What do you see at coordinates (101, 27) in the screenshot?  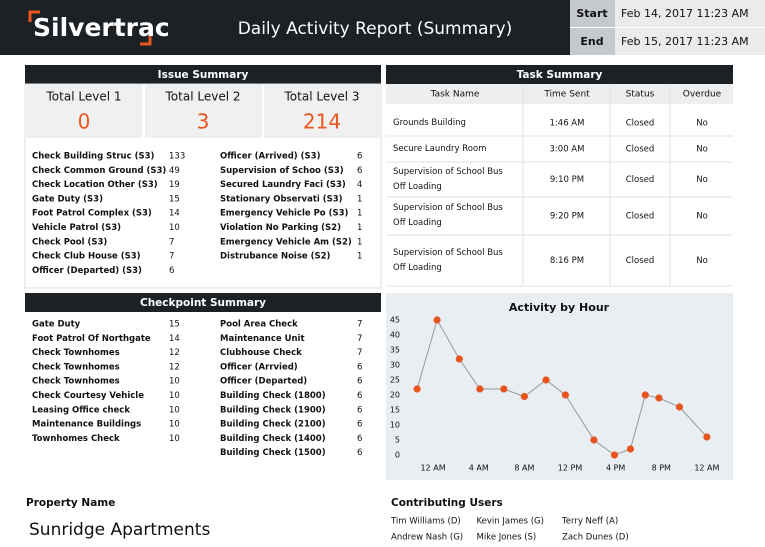 I see `logo: Silvertrac` at bounding box center [101, 27].